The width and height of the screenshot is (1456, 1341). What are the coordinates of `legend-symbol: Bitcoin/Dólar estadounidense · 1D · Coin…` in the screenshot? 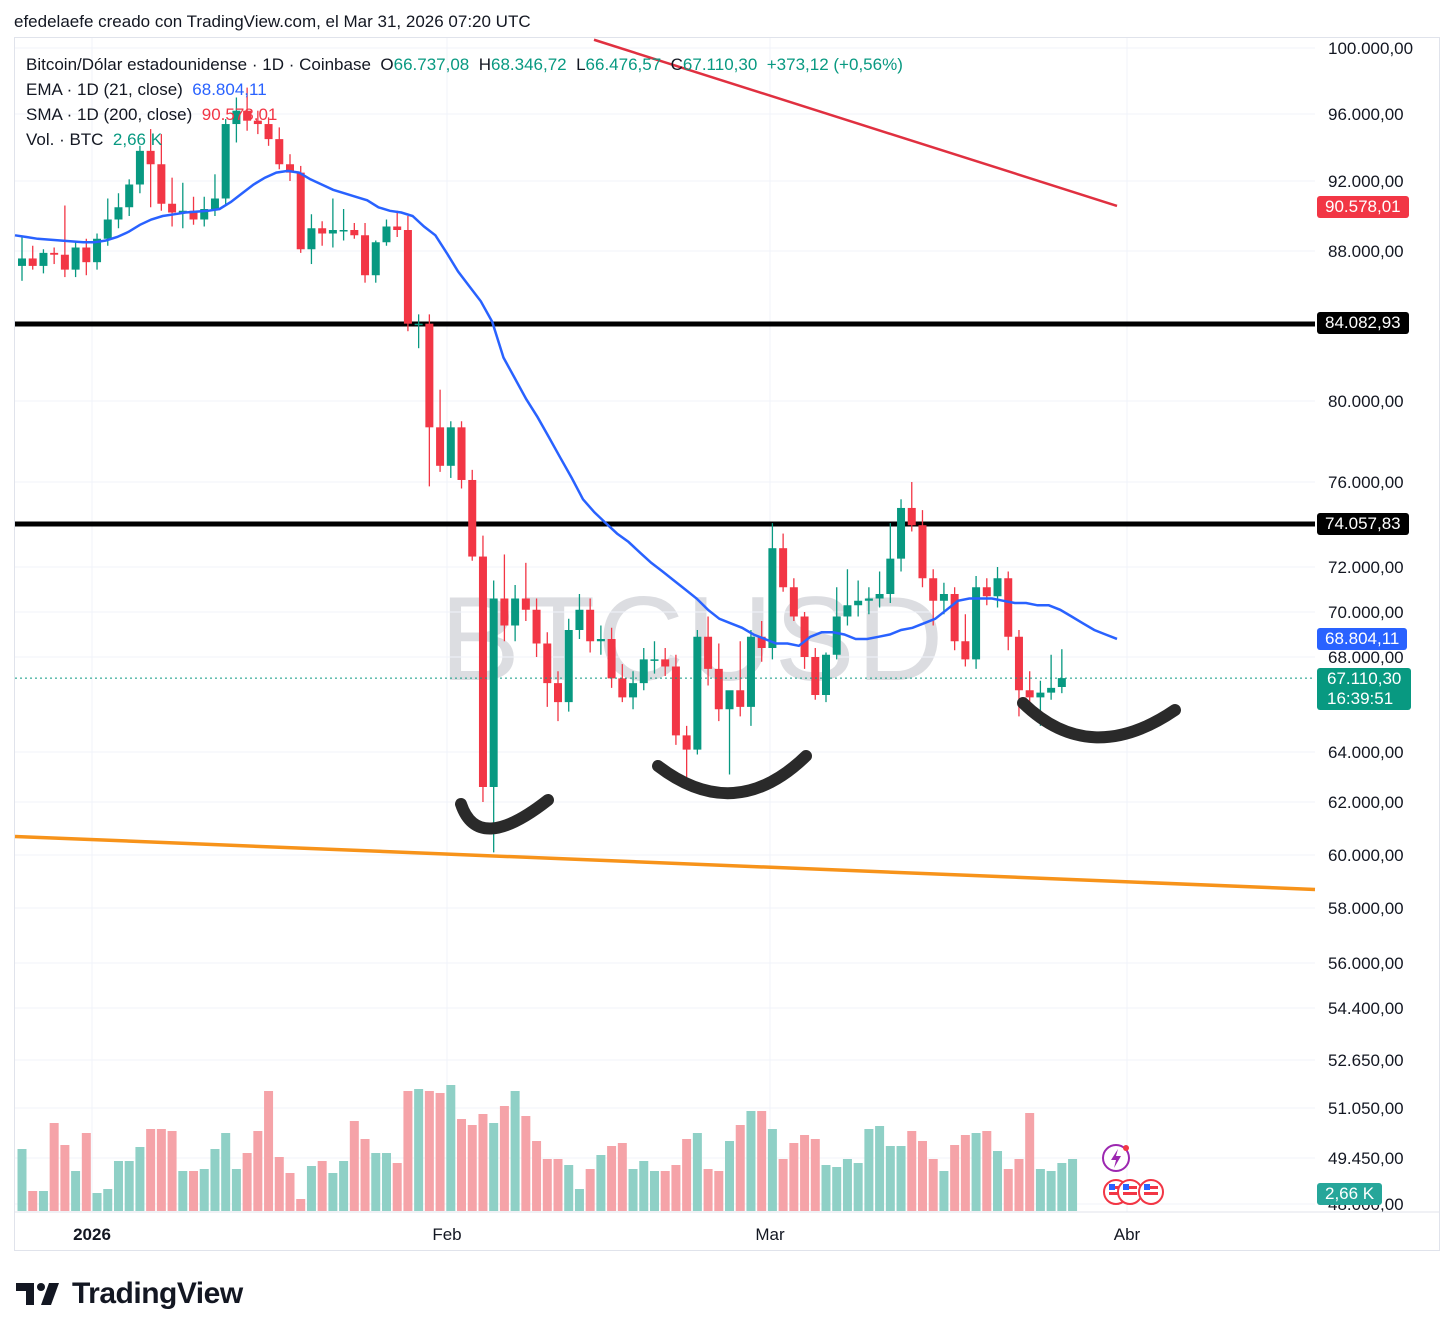 It's located at (198, 64).